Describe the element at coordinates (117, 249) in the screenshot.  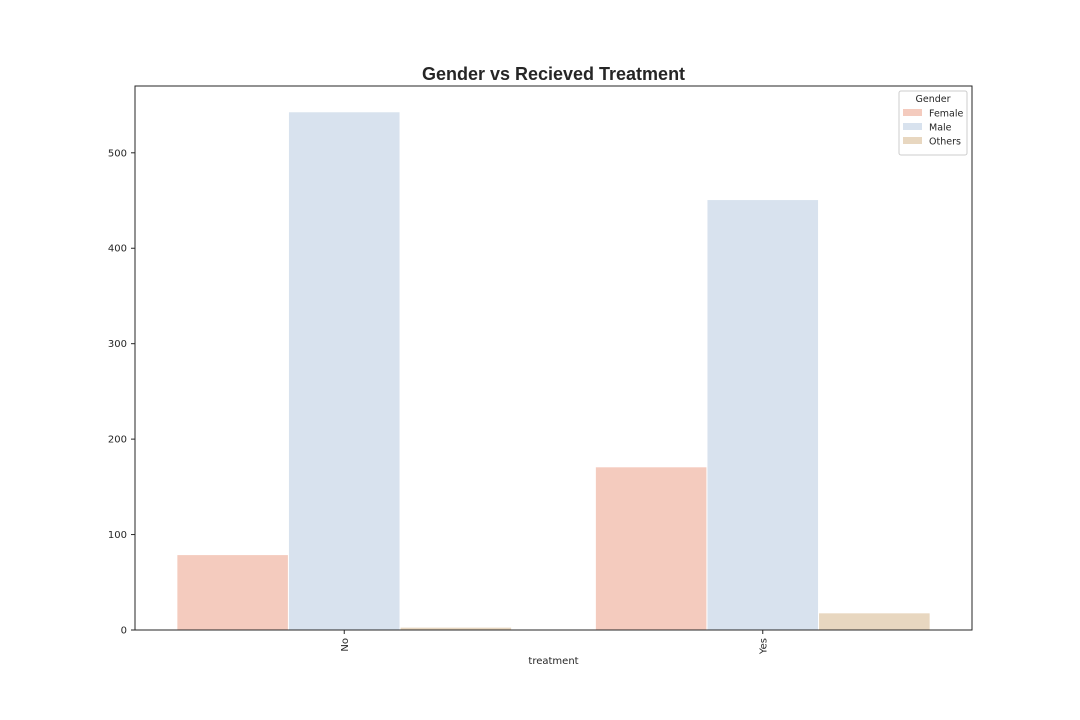
I see `y-tick-label: 400` at that location.